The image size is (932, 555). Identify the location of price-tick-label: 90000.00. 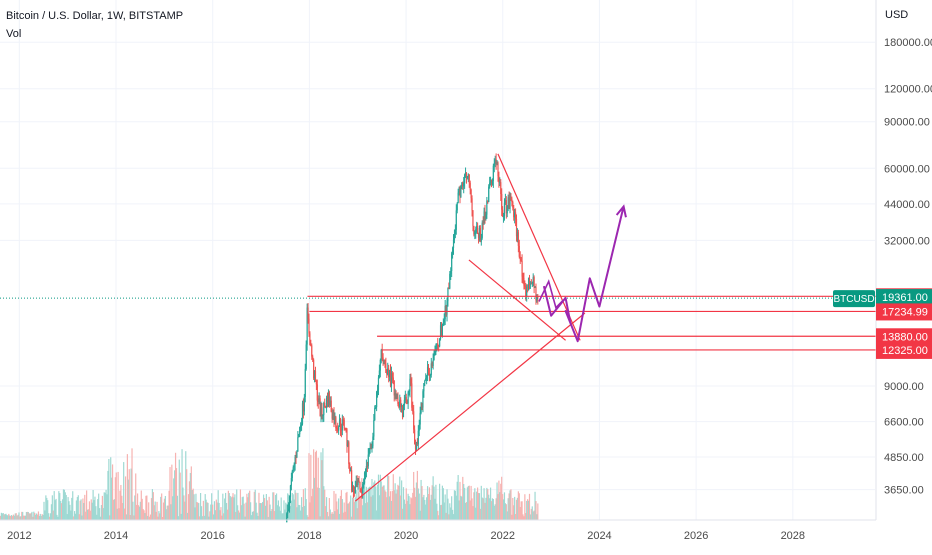
(907, 123).